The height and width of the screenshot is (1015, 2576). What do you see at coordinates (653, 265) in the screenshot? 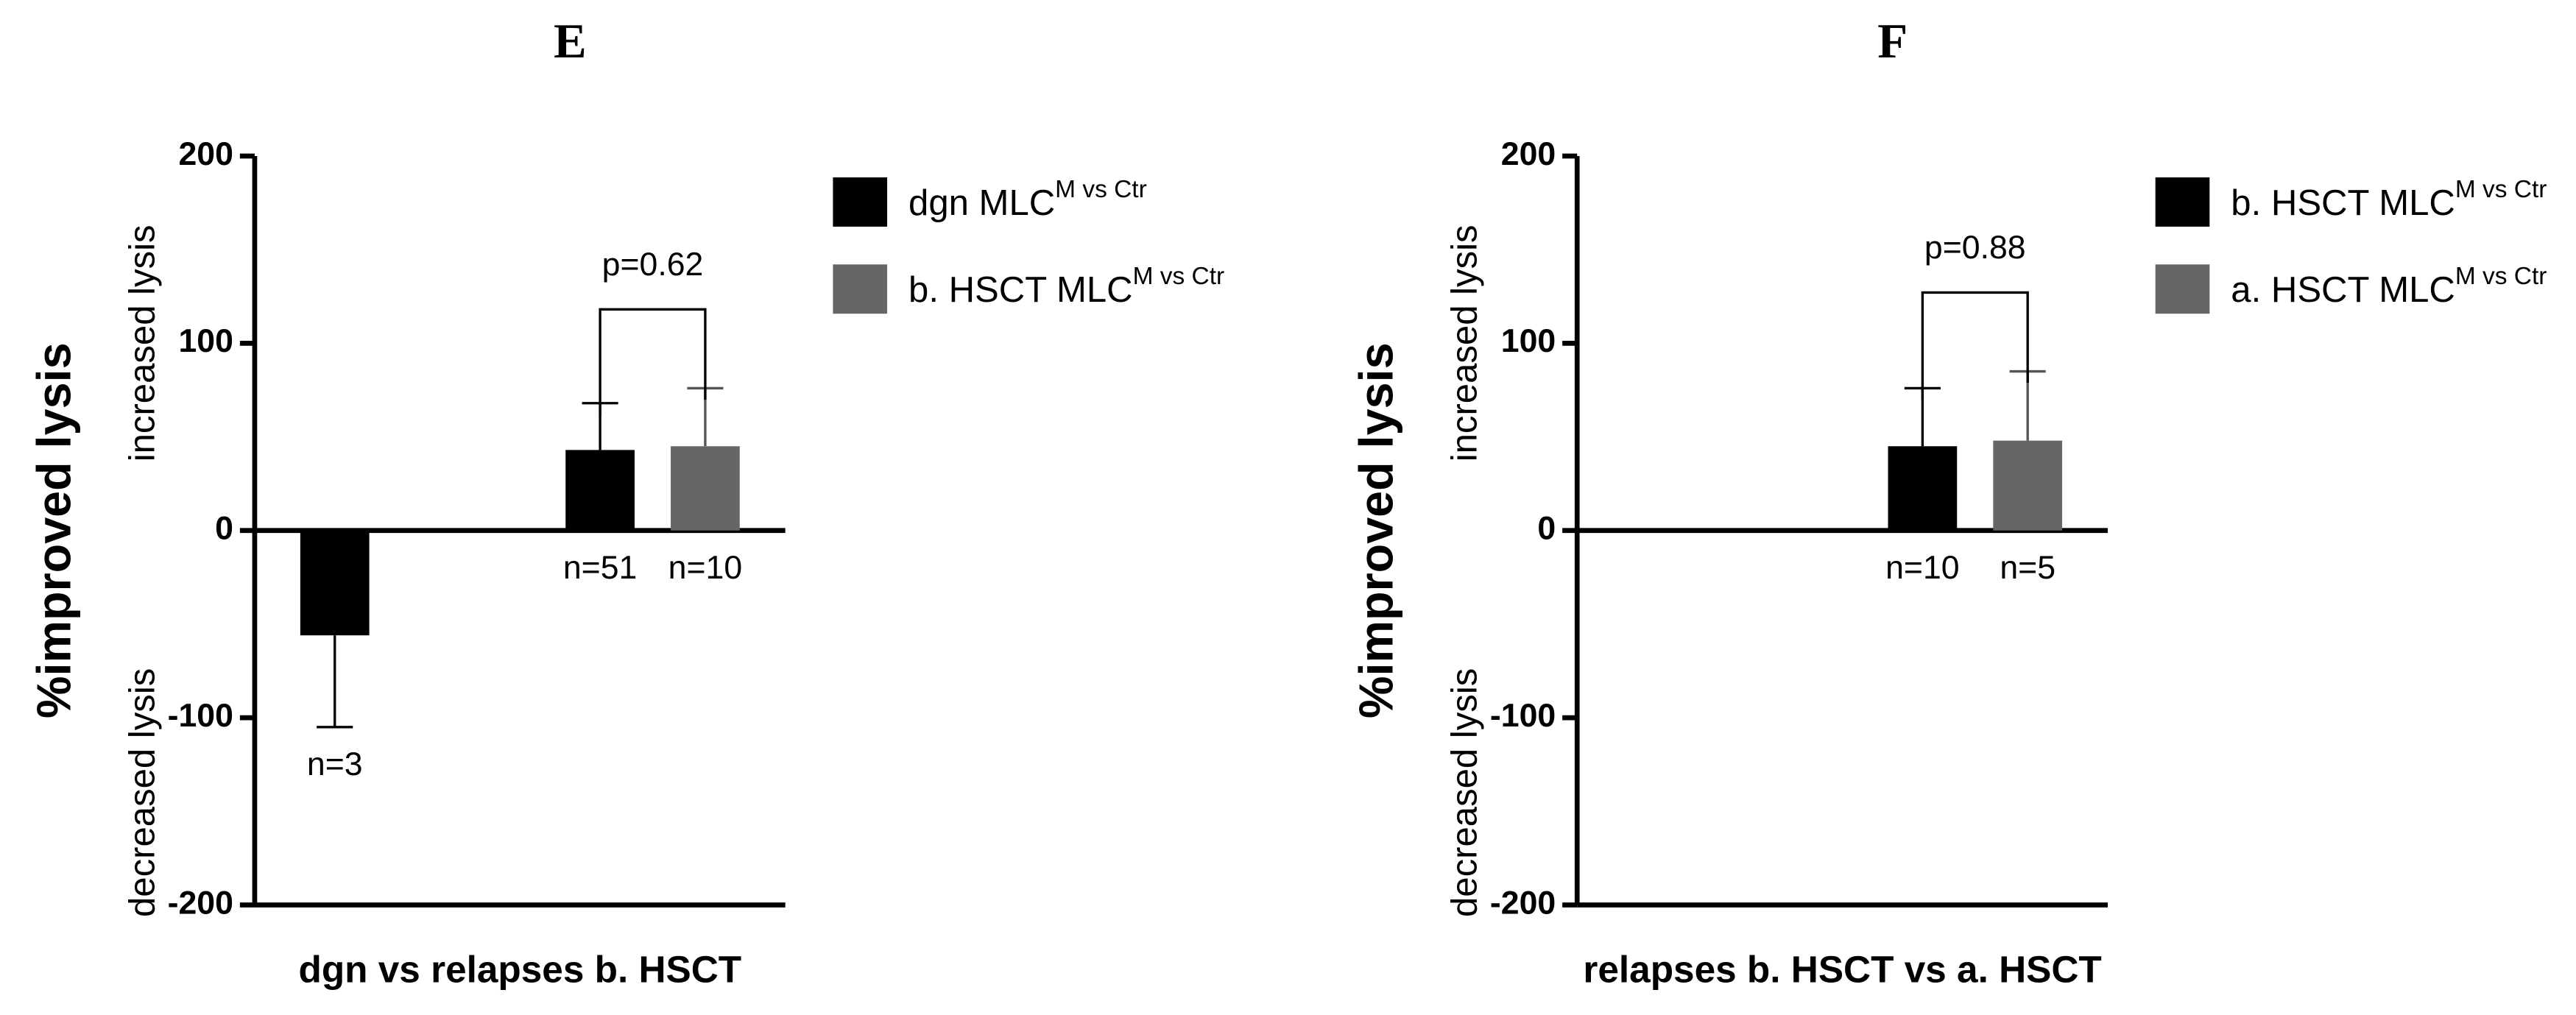
I see `p-value: p=0.62` at bounding box center [653, 265].